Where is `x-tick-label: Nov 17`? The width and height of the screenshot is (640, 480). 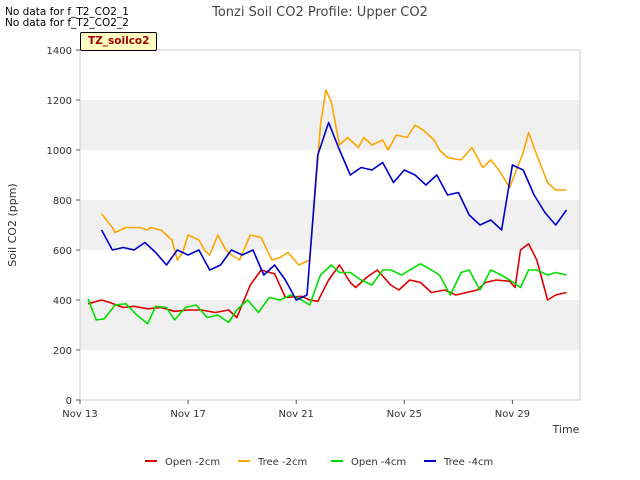 x-tick-label: Nov 17 is located at coordinates (187, 414).